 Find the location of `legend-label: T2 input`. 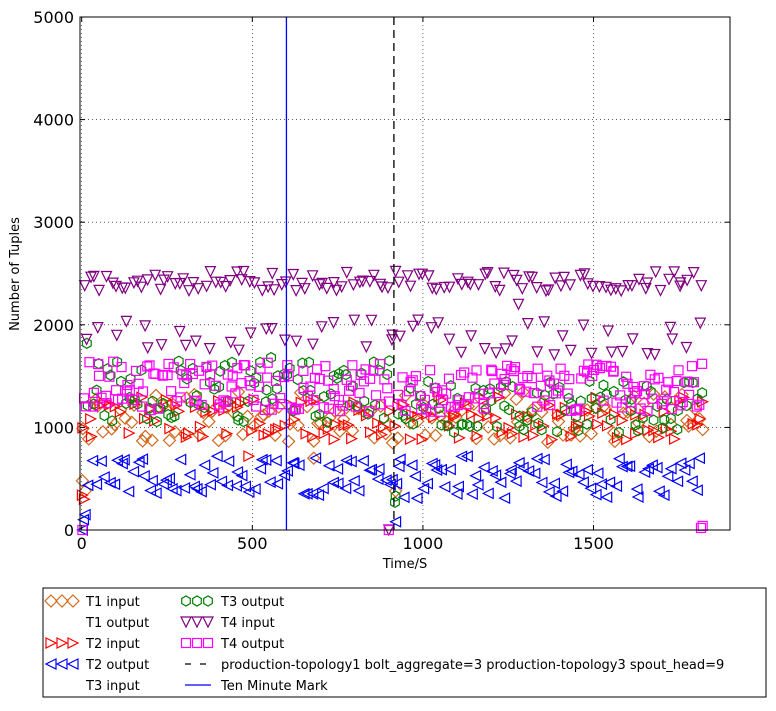

legend-label: T2 input is located at coordinates (112, 644).